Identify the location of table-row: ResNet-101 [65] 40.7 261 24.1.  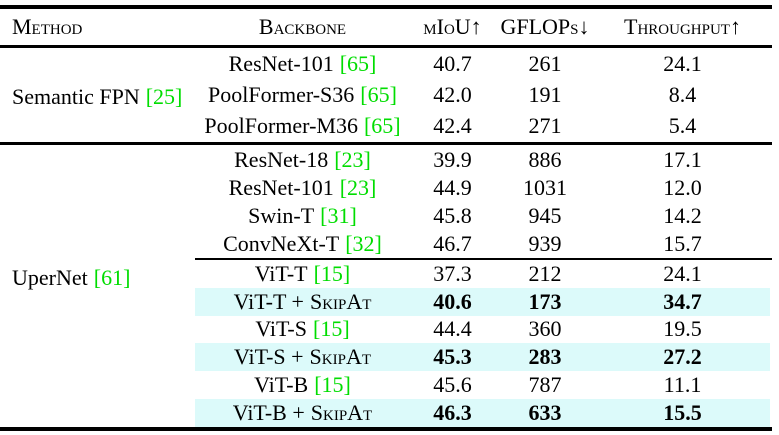
(385, 63).